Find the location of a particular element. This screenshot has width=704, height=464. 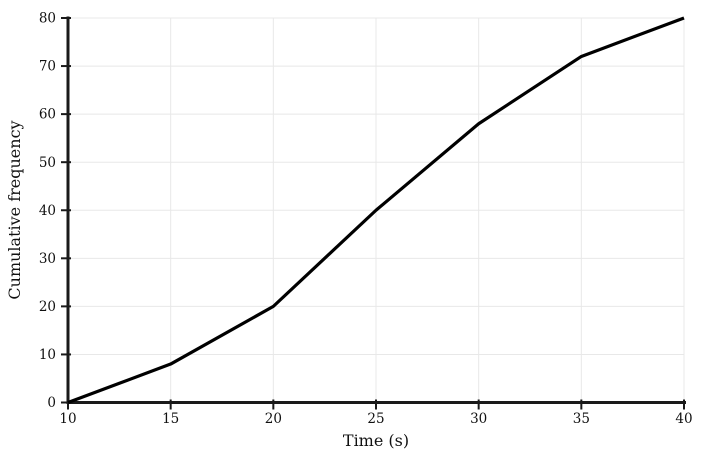

x-tick-label: 10 is located at coordinates (67, 419).